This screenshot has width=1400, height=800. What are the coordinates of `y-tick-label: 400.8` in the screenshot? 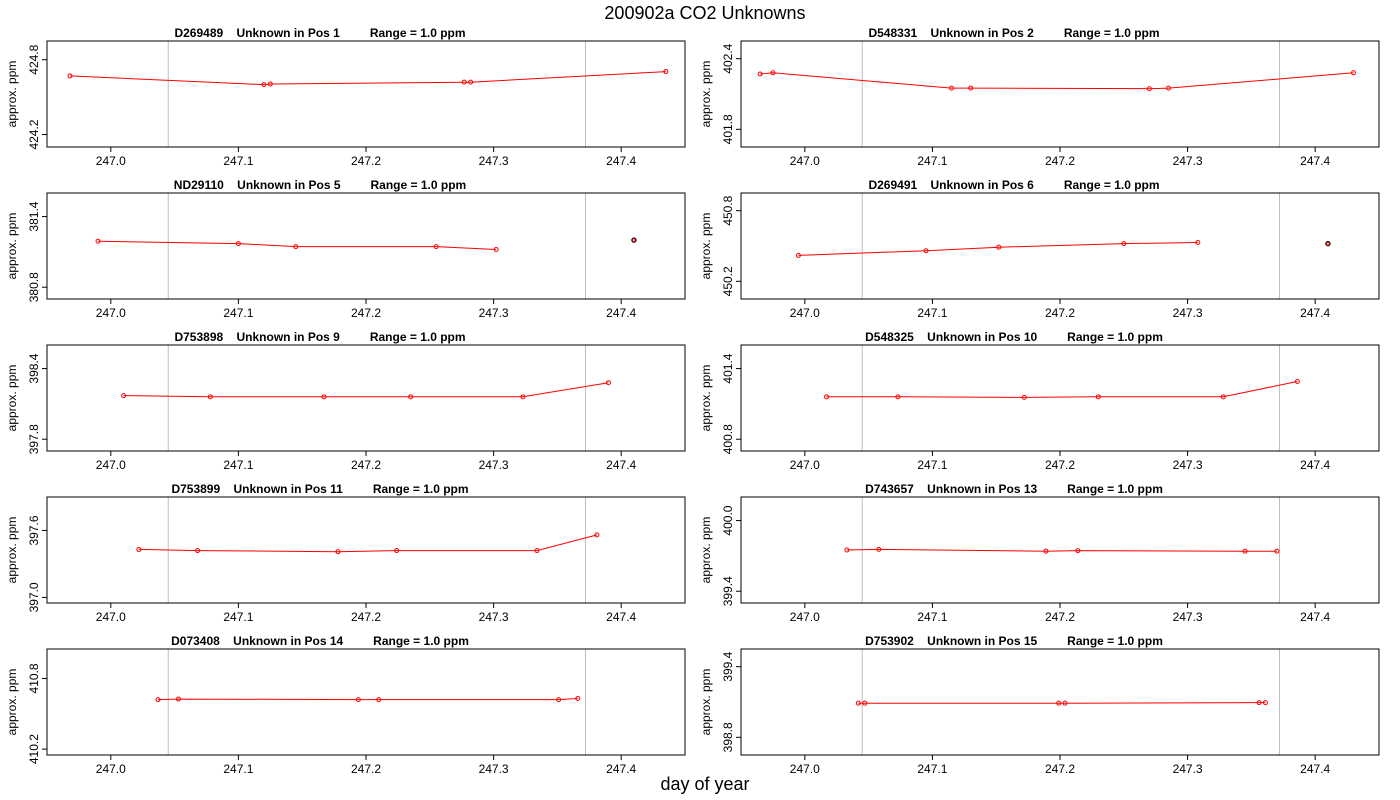 It's located at (728, 439).